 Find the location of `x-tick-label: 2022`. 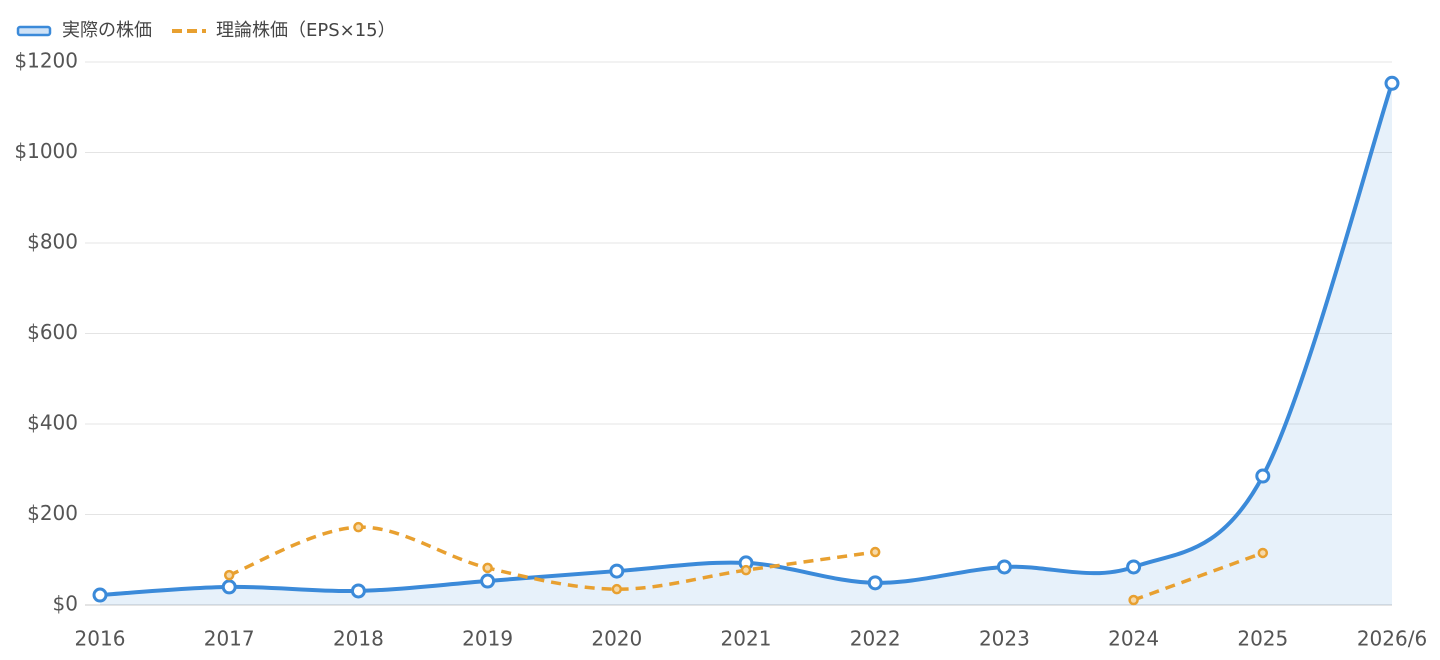

x-tick-label: 2022 is located at coordinates (875, 639).